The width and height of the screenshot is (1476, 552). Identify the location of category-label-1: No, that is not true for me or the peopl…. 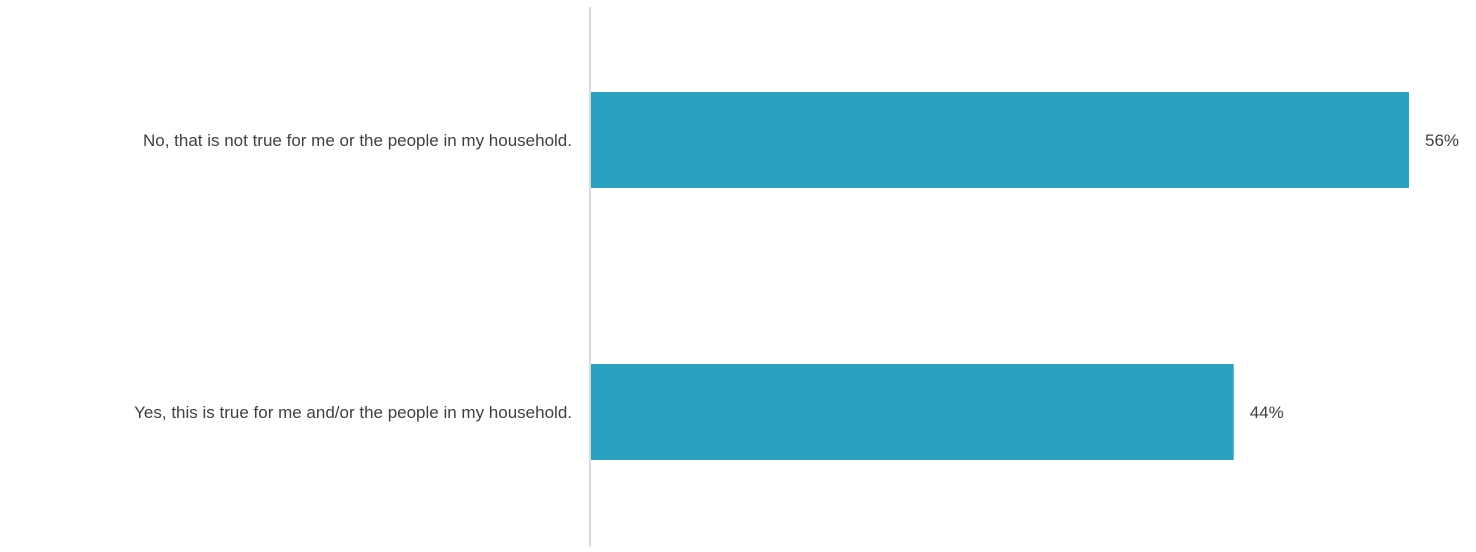
(357, 140).